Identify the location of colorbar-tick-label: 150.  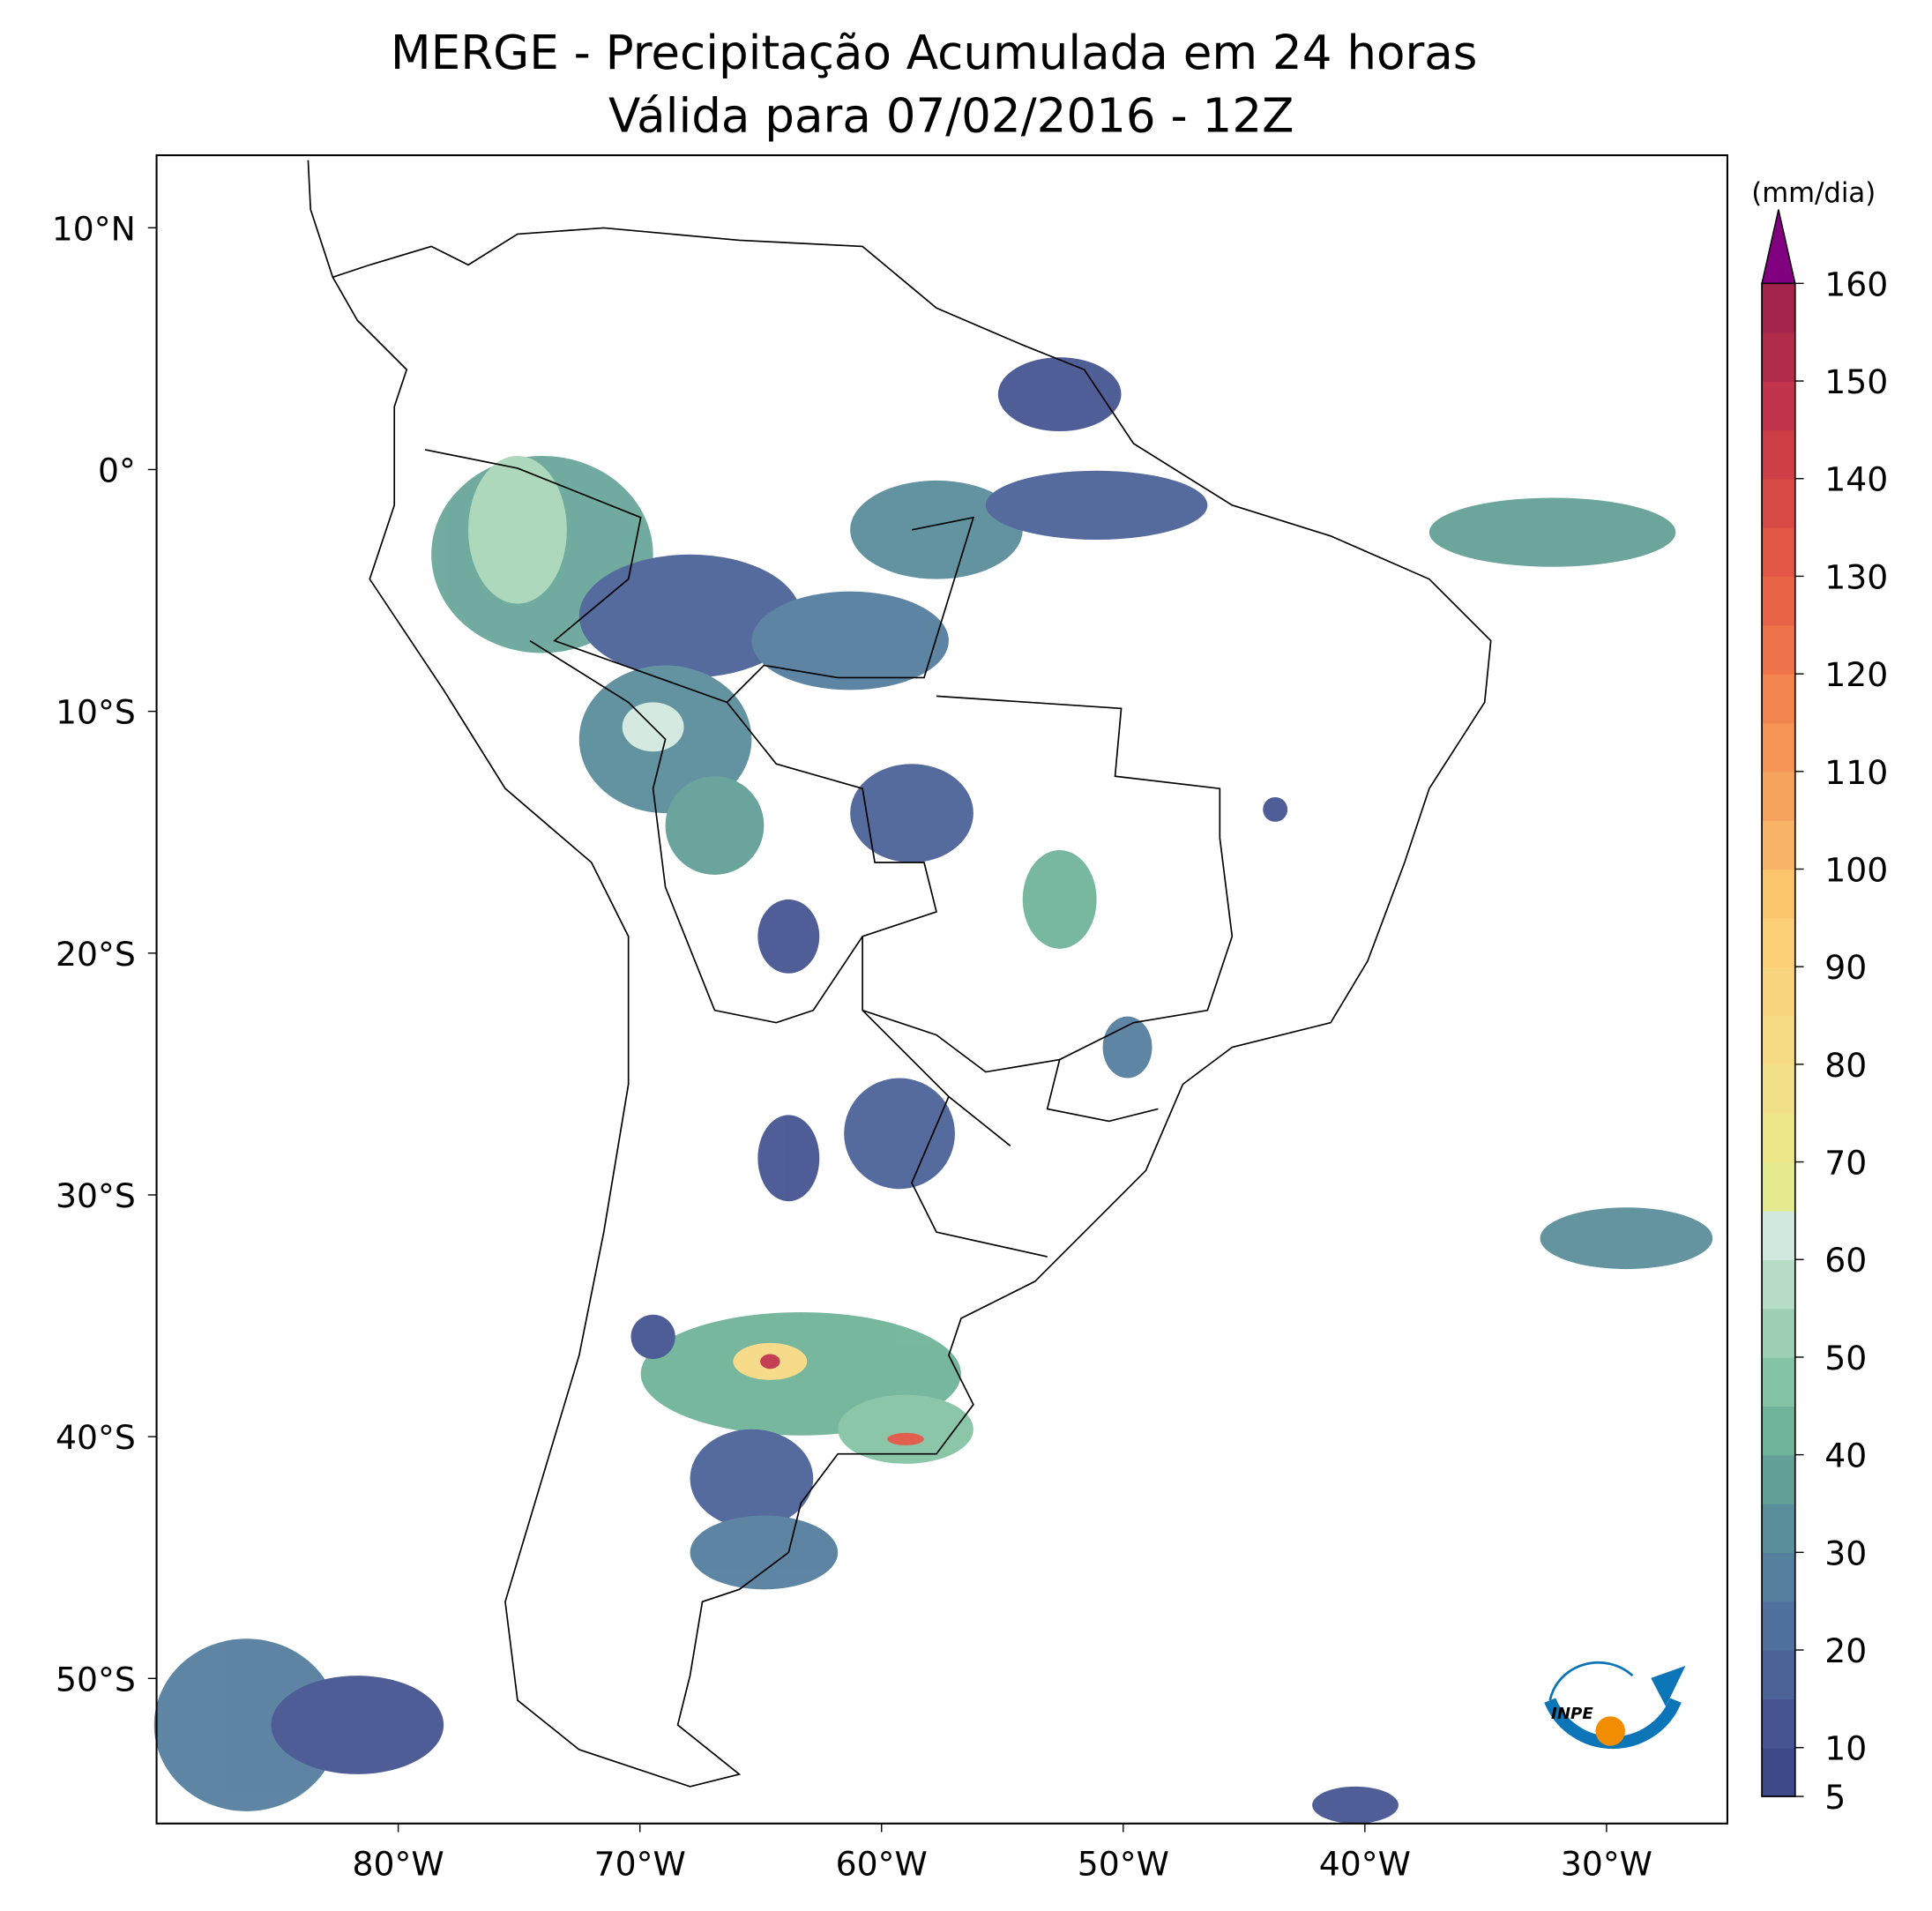
(1856, 382).